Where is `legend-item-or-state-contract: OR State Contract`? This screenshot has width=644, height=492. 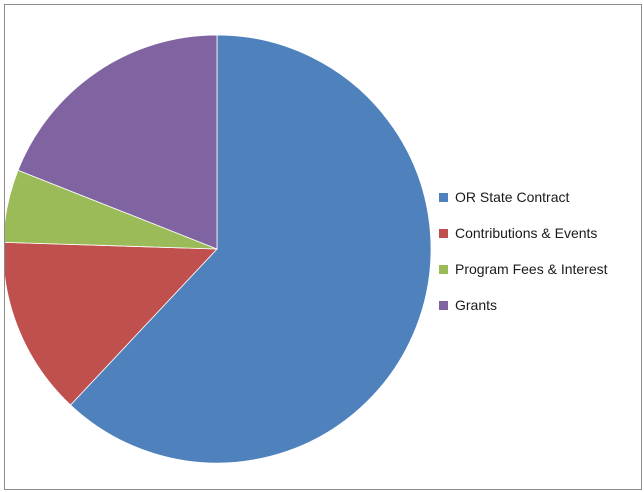 legend-item-or-state-contract: OR State Contract is located at coordinates (523, 197).